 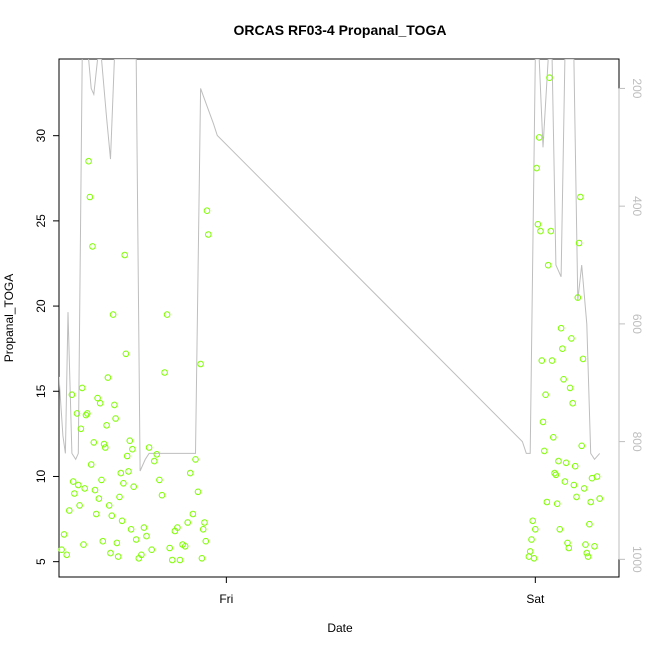 What do you see at coordinates (226, 599) in the screenshot?
I see `x-tick-label: Fri` at bounding box center [226, 599].